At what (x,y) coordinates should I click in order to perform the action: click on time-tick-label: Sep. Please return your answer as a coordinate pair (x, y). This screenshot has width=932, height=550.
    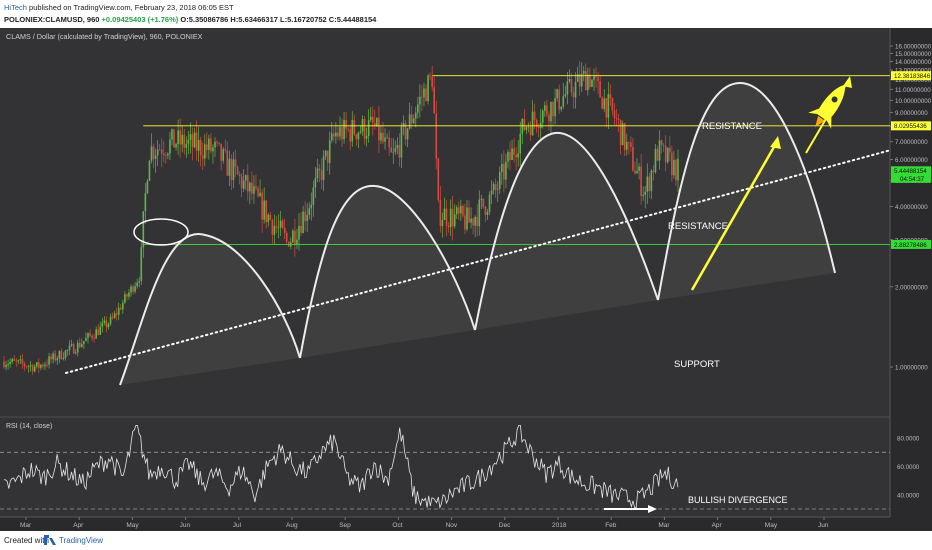
    Looking at the image, I should click on (345, 525).